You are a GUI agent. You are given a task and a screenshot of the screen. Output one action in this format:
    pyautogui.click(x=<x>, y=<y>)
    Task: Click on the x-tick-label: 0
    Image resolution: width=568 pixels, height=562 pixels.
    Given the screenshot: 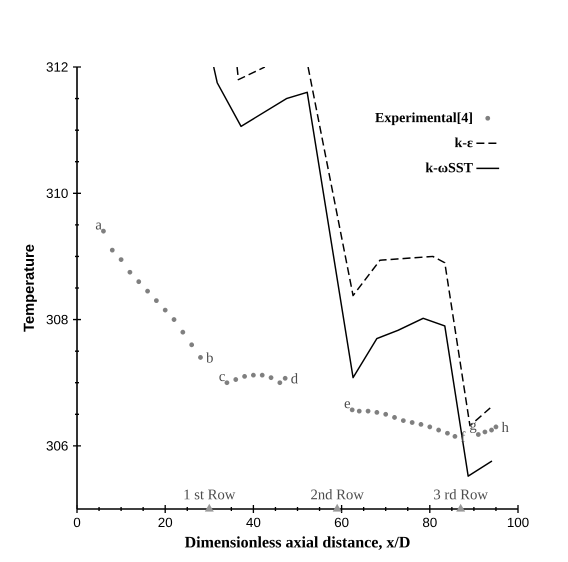 What is the action you would take?
    pyautogui.click(x=77, y=523)
    